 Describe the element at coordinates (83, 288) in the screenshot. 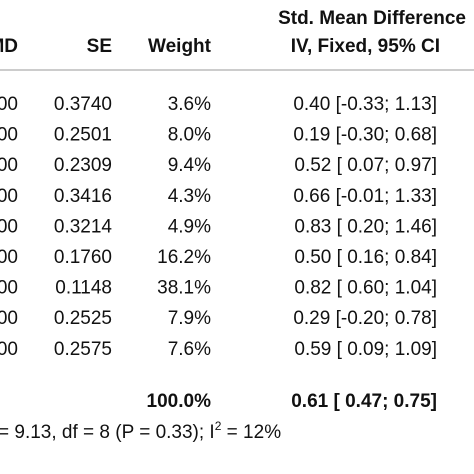

I see `se-cell: 0.1148` at that location.